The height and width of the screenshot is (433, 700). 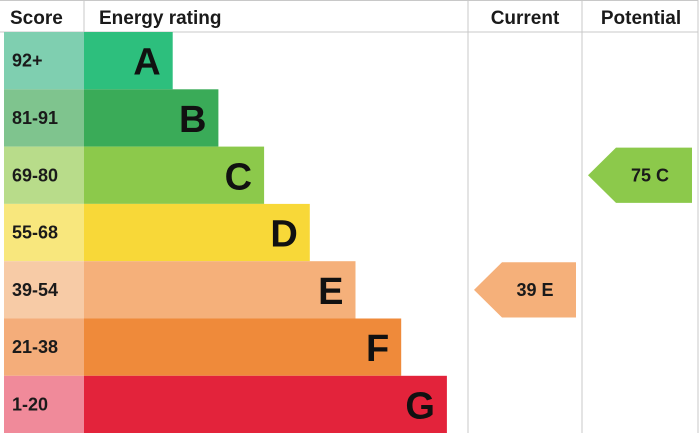 What do you see at coordinates (128, 61) in the screenshot?
I see `band-bar-a` at bounding box center [128, 61].